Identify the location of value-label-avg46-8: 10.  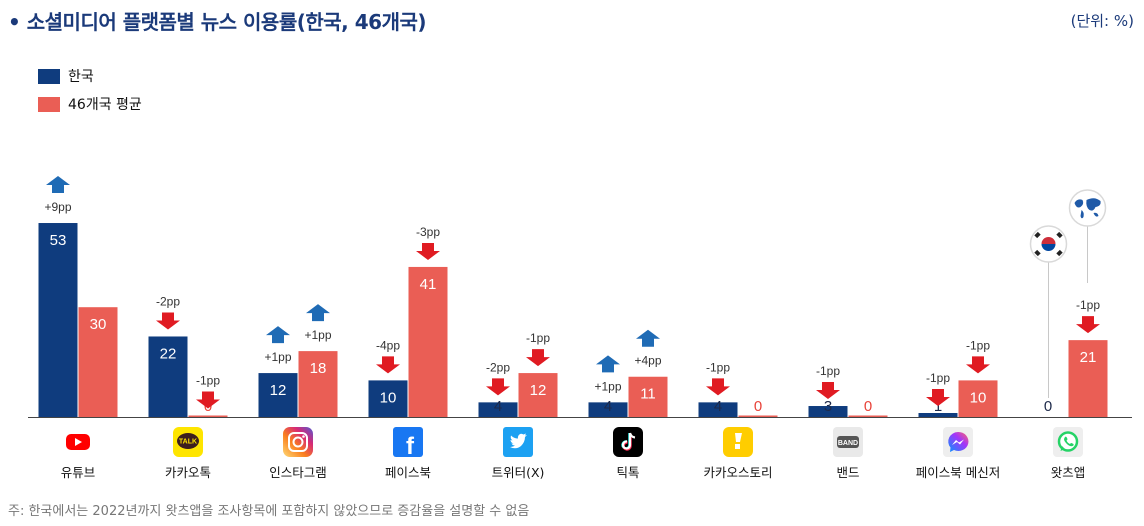
(978, 397).